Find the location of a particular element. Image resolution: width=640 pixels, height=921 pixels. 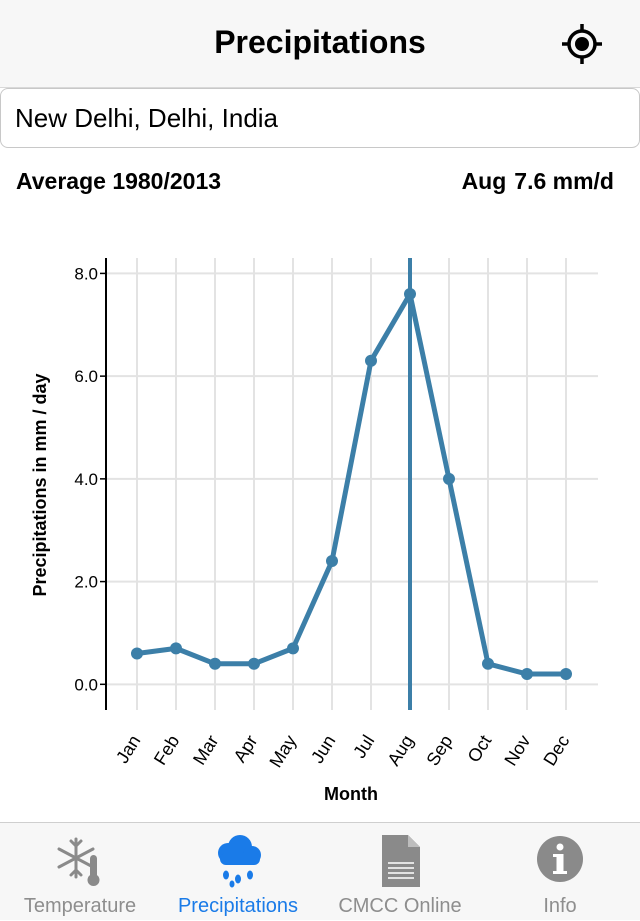

data-point-jul is located at coordinates (371, 360).